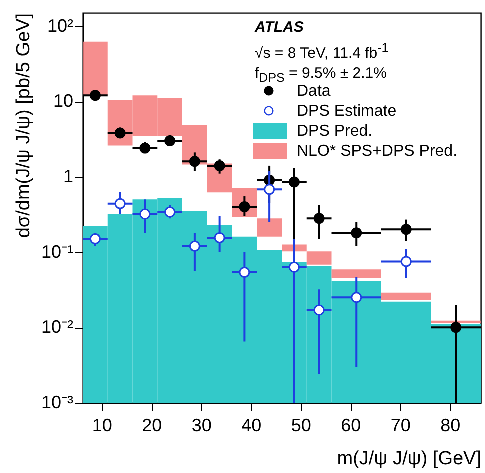 This screenshot has height=473, width=485. Describe the element at coordinates (409, 459) in the screenshot. I see `x-axis-title: m(J/ψ J/ψ) [GeV]` at that location.